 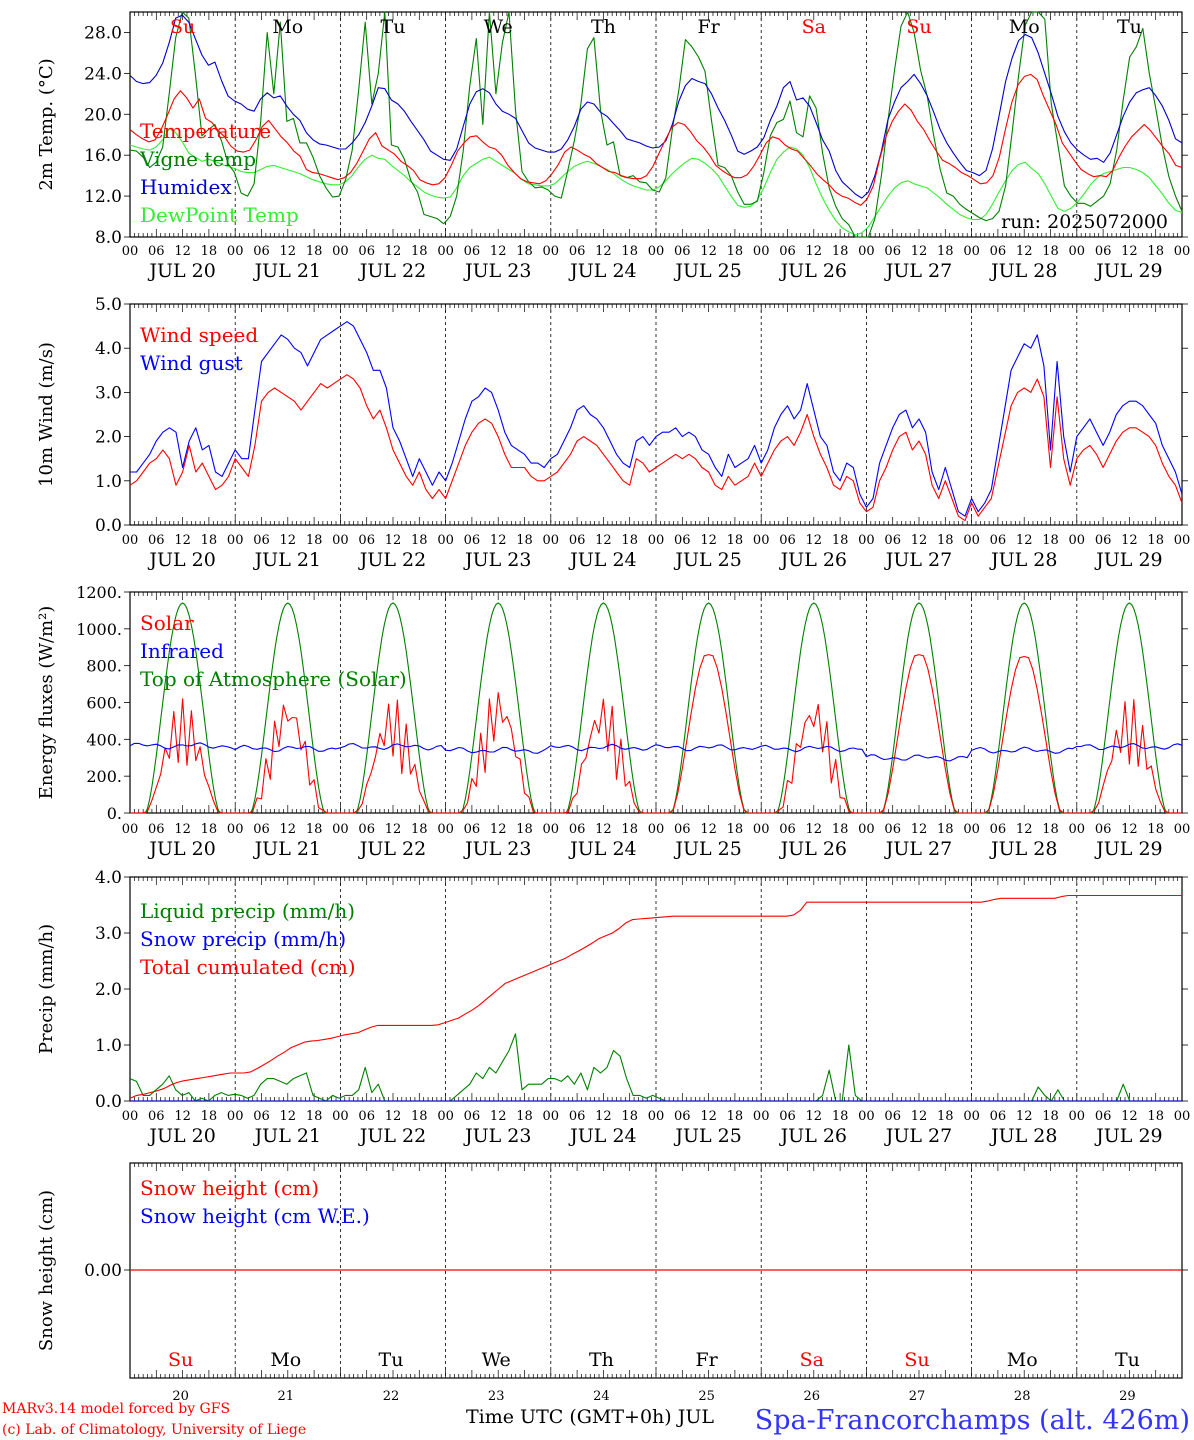 What do you see at coordinates (812, 1396) in the screenshot?
I see `day-number-label: 26` at bounding box center [812, 1396].